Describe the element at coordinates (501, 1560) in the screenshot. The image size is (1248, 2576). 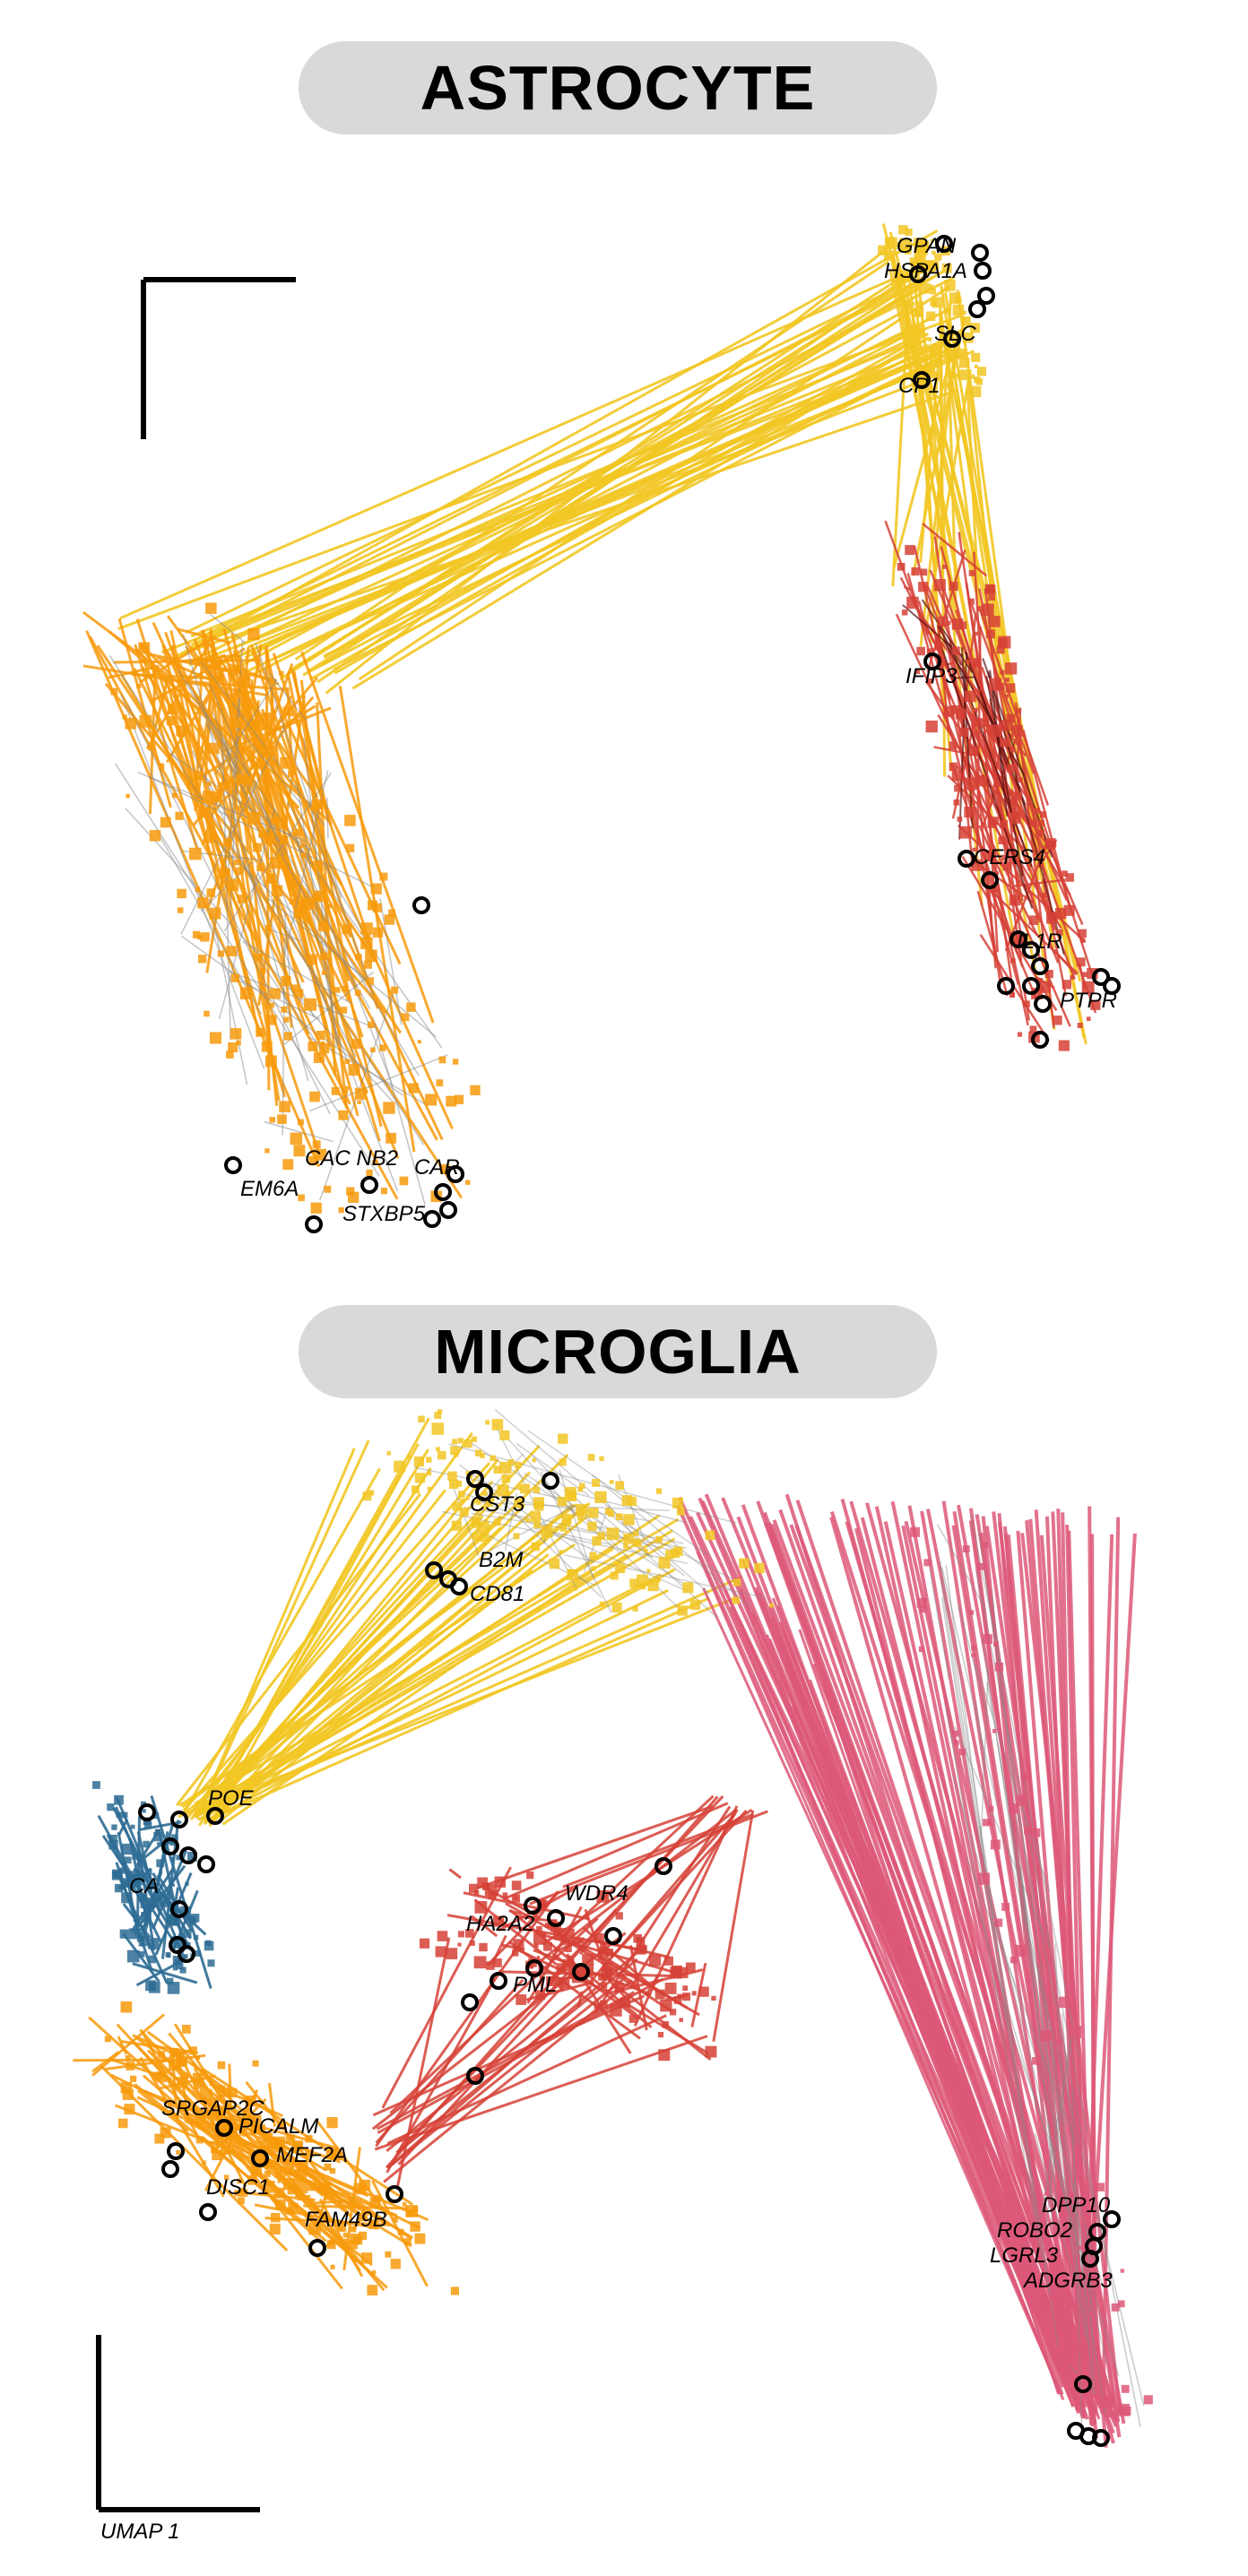
I see `micro-gene-label: B2M` at that location.